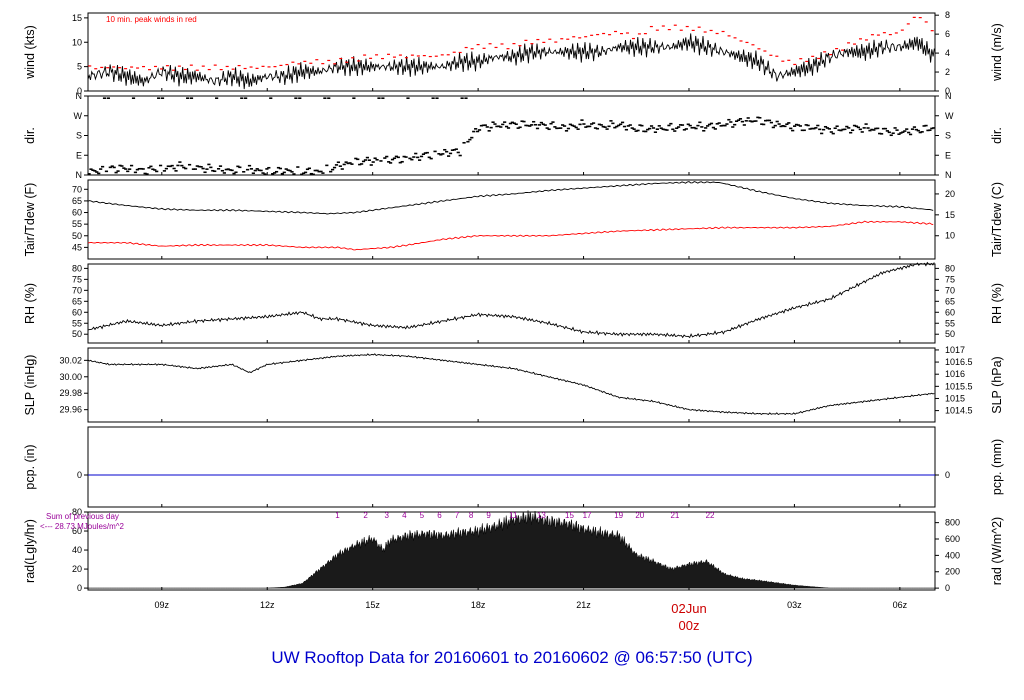  What do you see at coordinates (950, 194) in the screenshot?
I see `temp-right-tick-label: 20` at bounding box center [950, 194].